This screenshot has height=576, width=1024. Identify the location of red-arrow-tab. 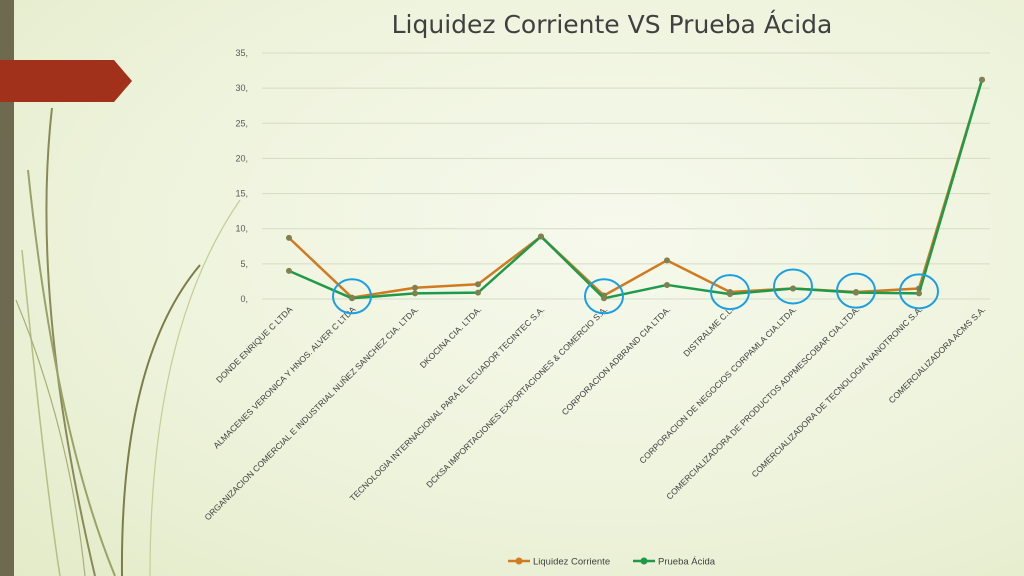
(66, 81).